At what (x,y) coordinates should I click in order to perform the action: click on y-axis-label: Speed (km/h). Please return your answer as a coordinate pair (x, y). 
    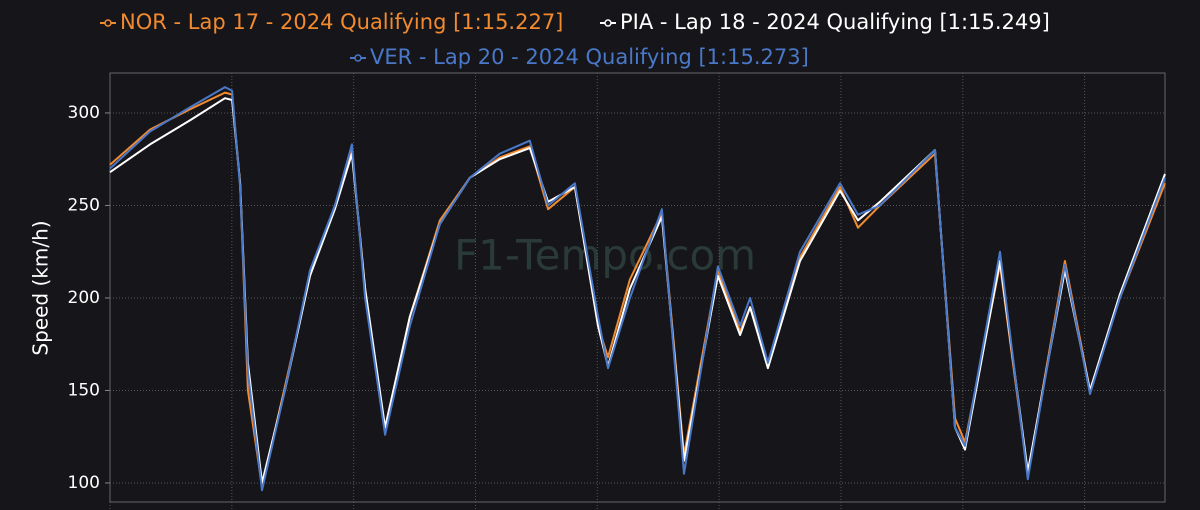
    Looking at the image, I should click on (41, 287).